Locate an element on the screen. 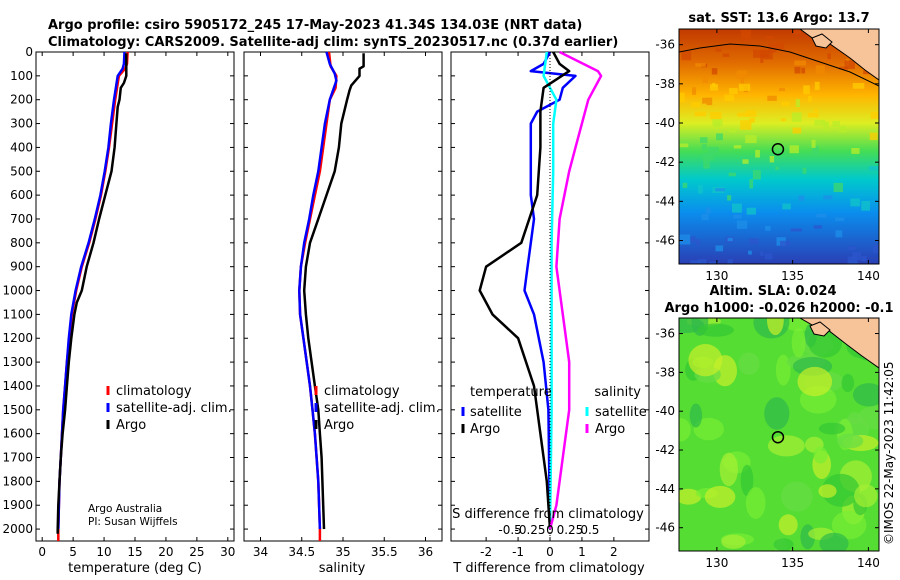 This screenshot has width=900, height=580. temperature-xlabel: temperature (deg C) is located at coordinates (135, 568).